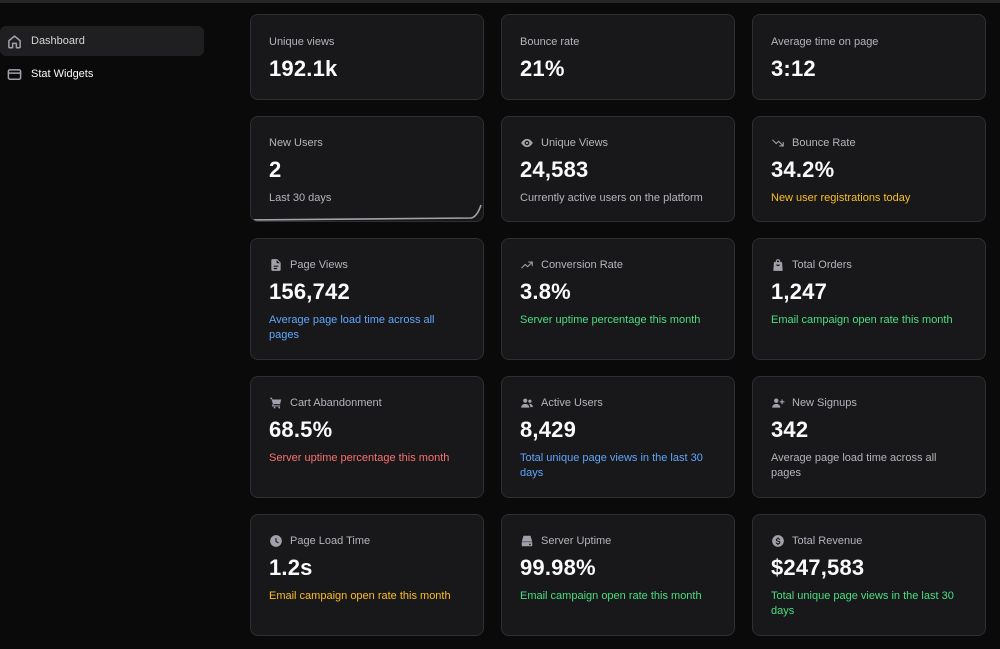  I want to click on stat-label-text: Average time on page, so click(825, 42).